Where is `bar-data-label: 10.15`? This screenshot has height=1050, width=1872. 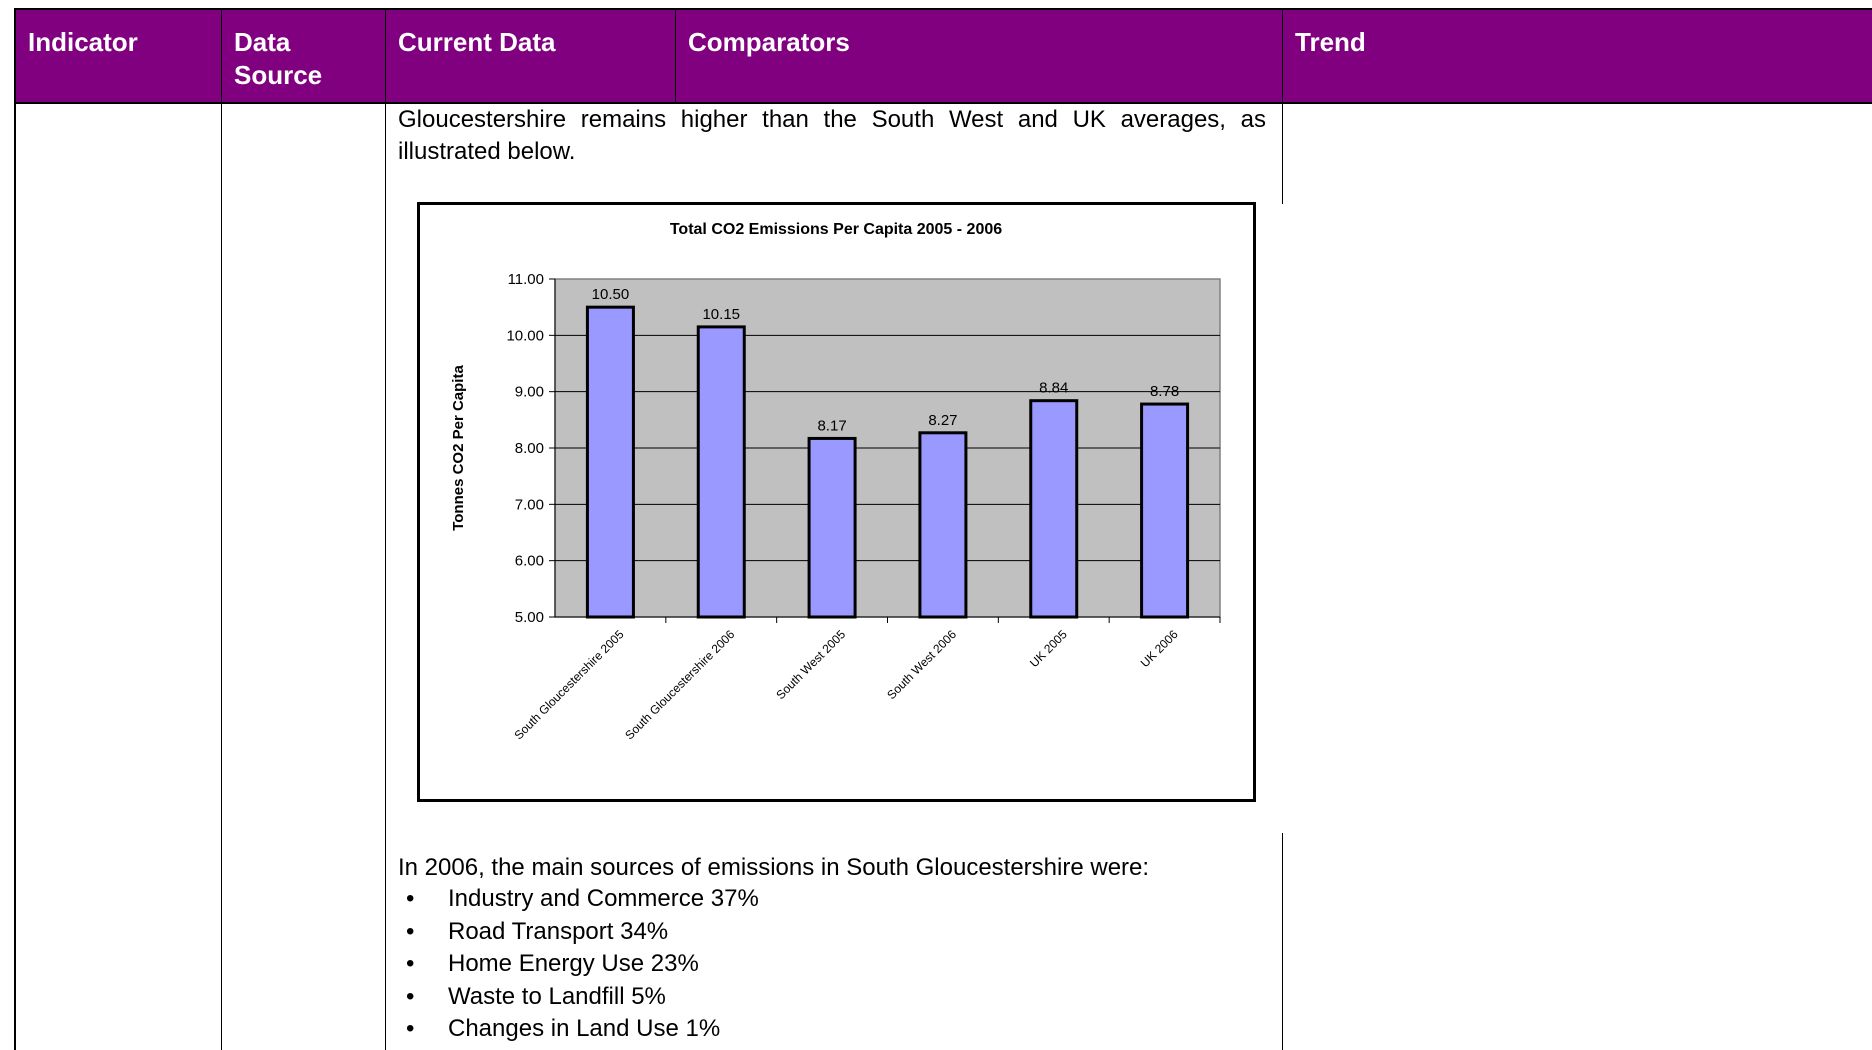
bar-data-label: 10.15 is located at coordinates (721, 314).